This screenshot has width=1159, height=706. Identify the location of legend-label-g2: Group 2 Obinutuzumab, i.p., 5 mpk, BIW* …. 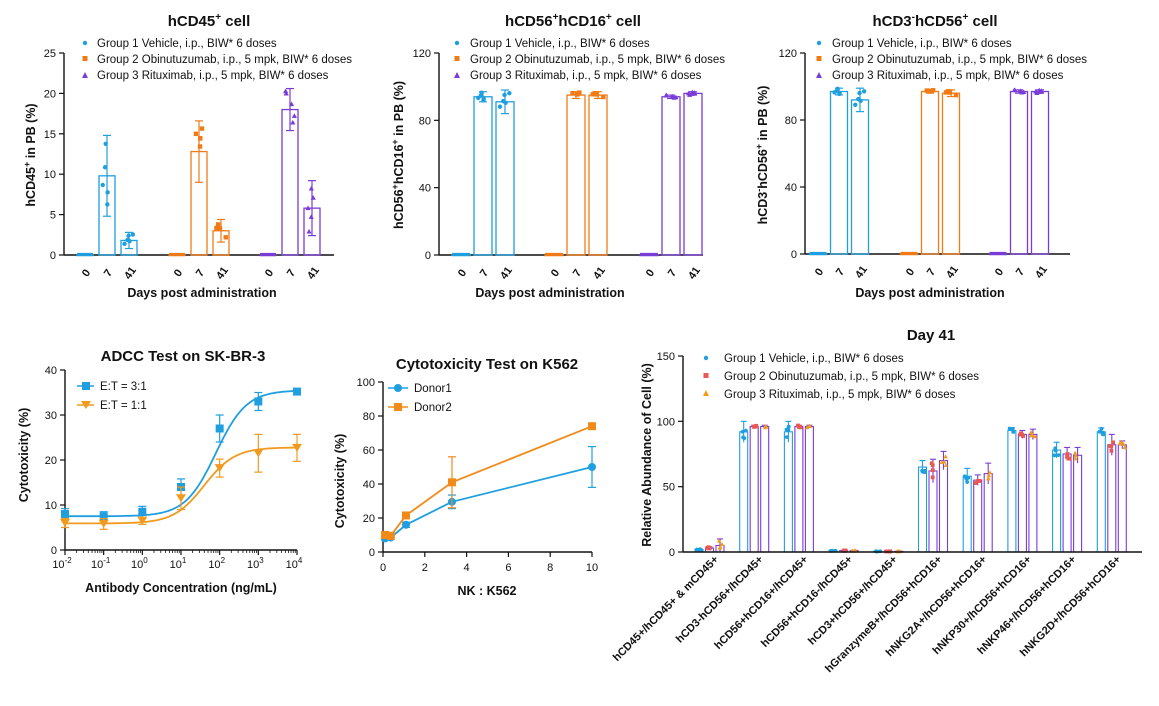
(959, 60).